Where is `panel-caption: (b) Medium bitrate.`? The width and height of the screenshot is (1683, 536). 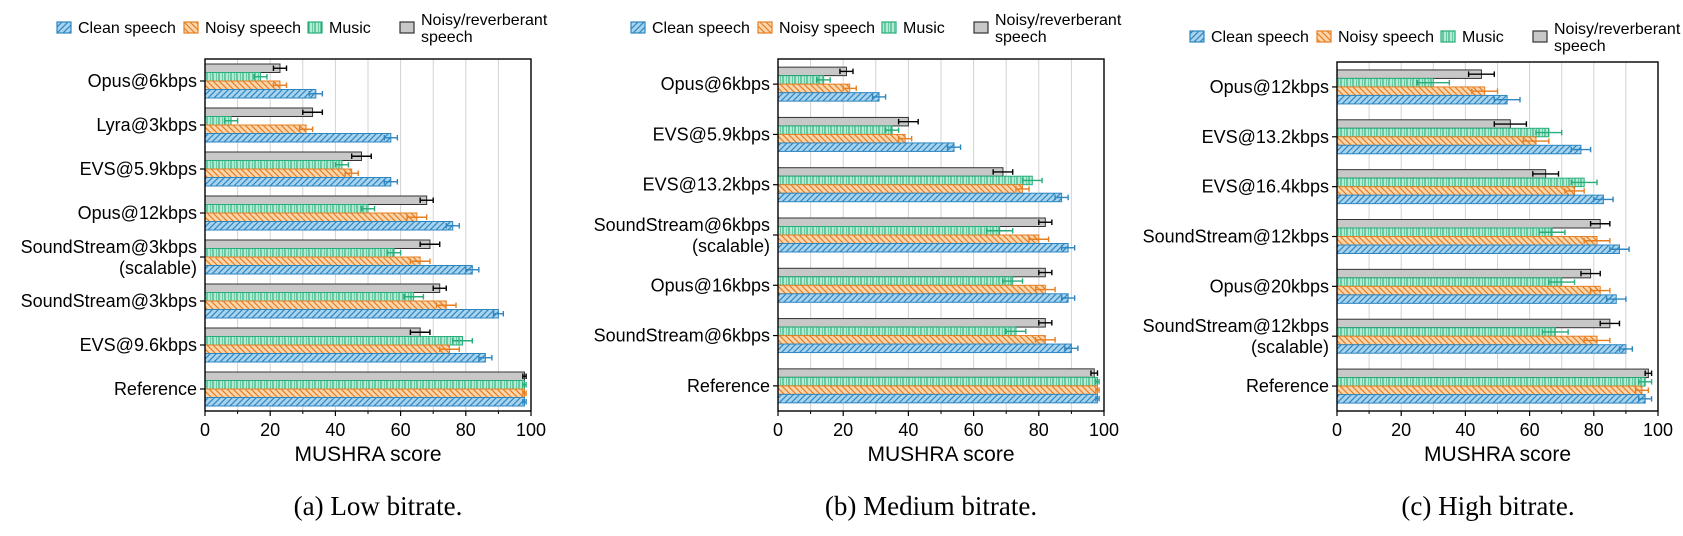 panel-caption: (b) Medium bitrate. is located at coordinates (931, 506).